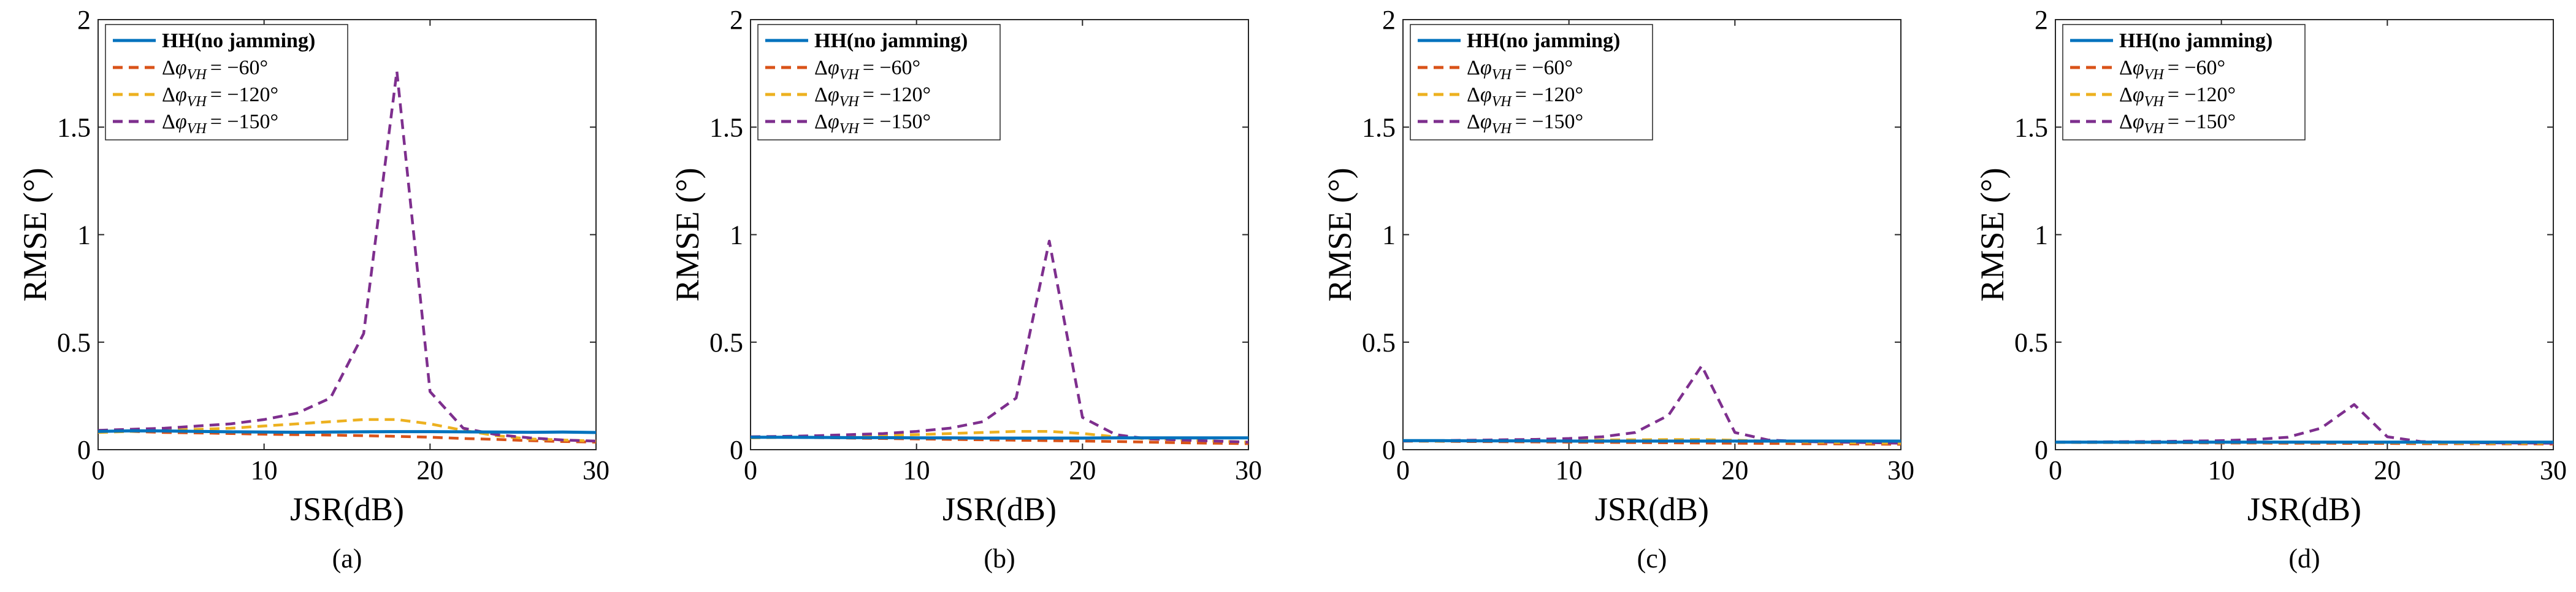  I want to click on x-tick-label: 30, so click(596, 470).